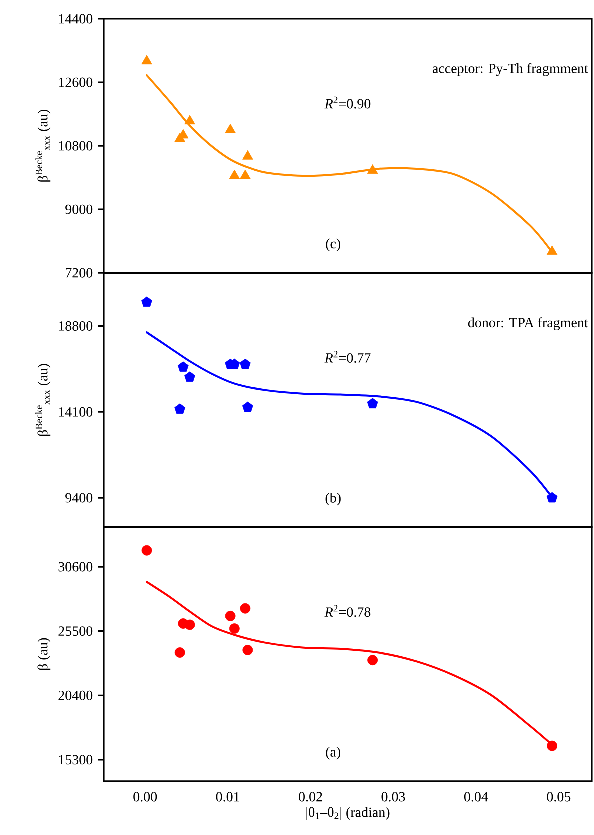 The height and width of the screenshot is (835, 594). What do you see at coordinates (146, 797) in the screenshot?
I see `x-tick-label: 0.00` at bounding box center [146, 797].